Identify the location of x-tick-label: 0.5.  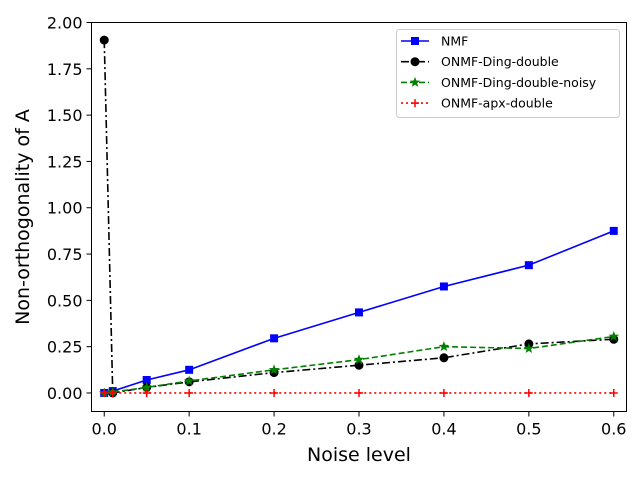
(528, 429).